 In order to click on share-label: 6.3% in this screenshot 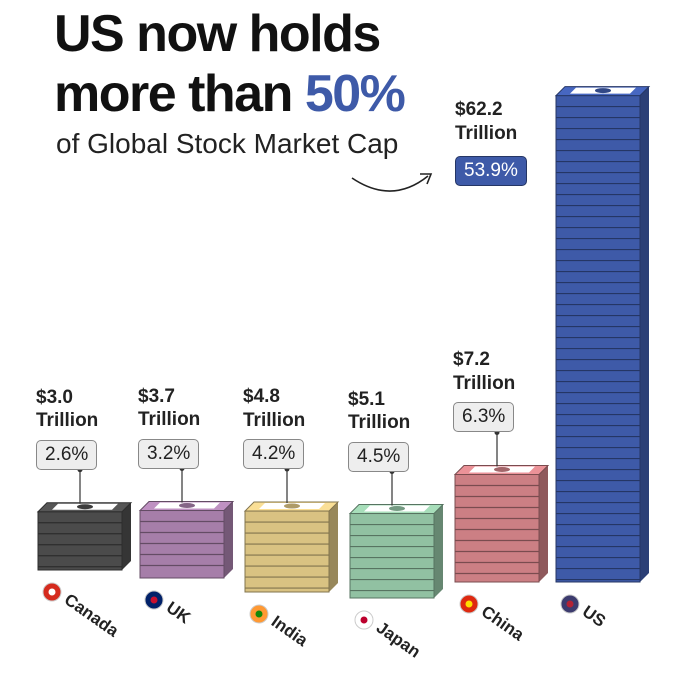, I will do `click(484, 417)`.